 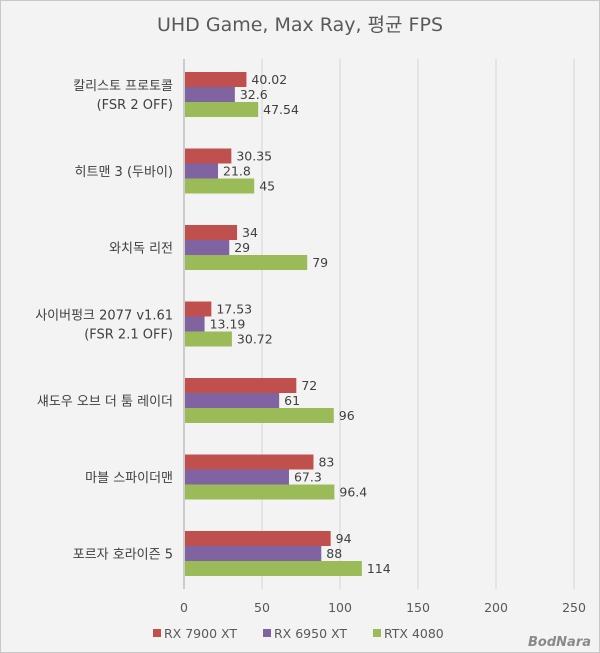 I want to click on category-label: (FSR 2 OFF), so click(x=135, y=105).